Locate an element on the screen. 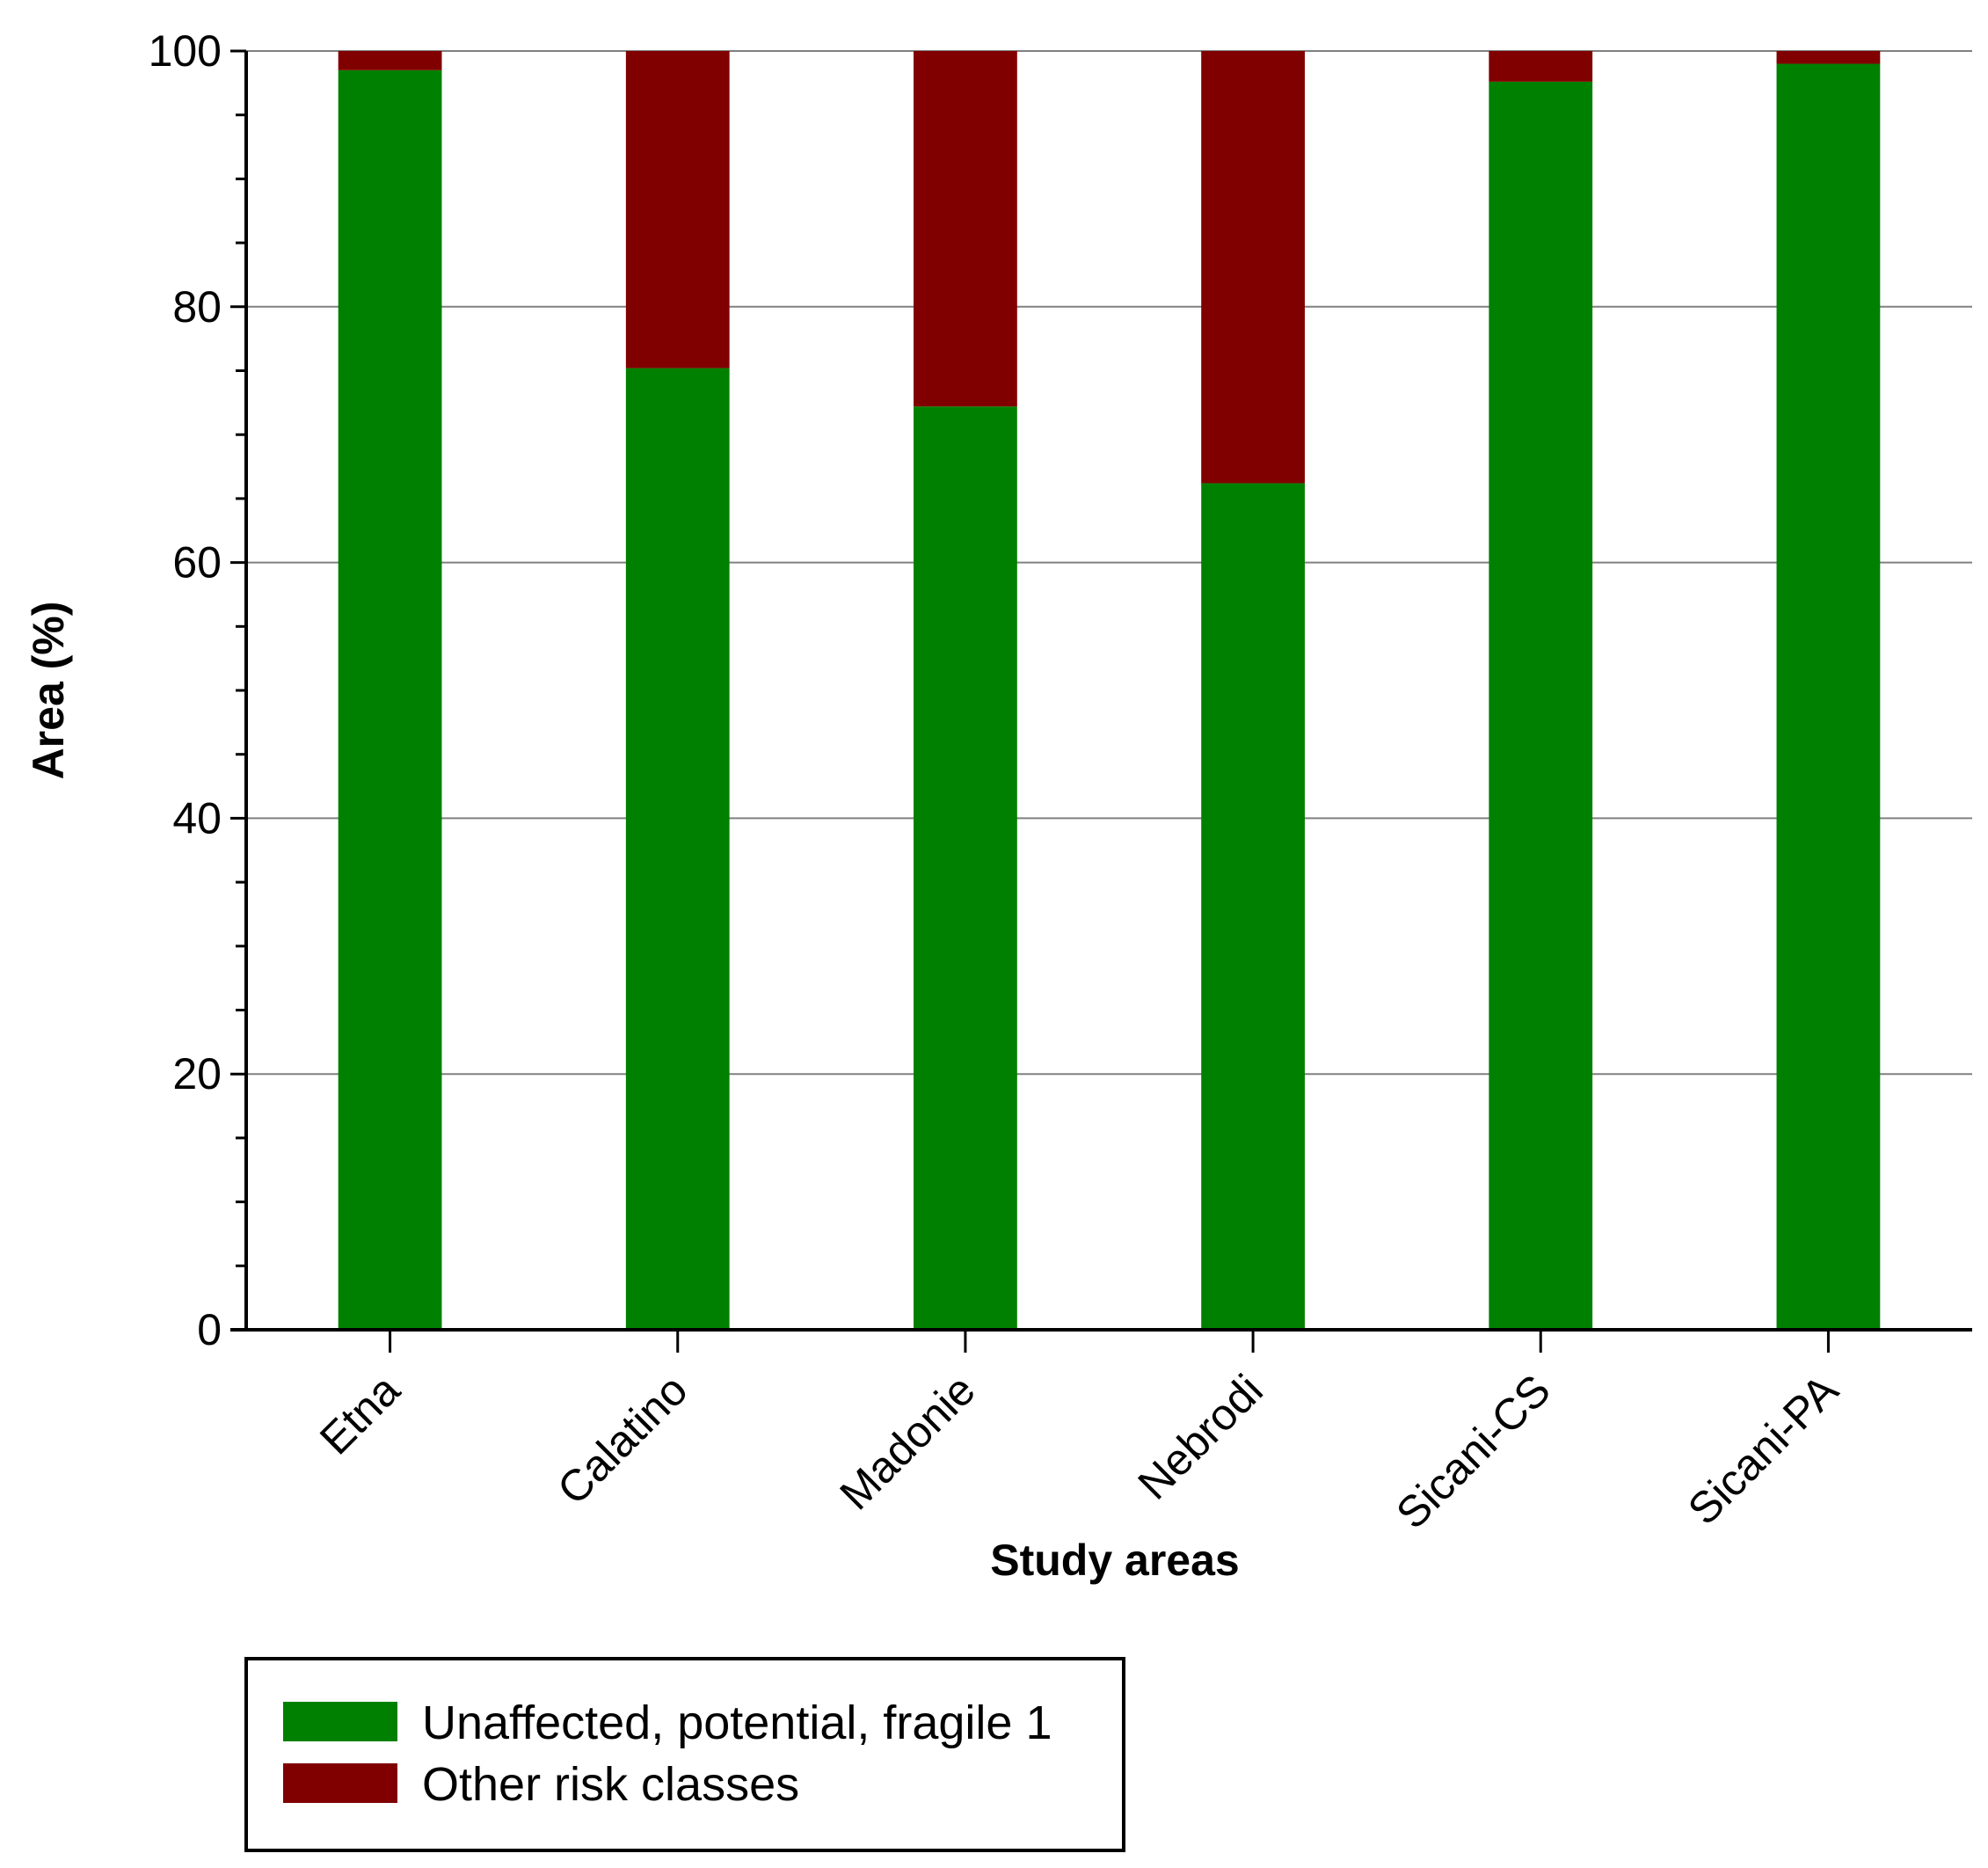 The image size is (1988, 1868). legend-swatch-unaffected is located at coordinates (340, 1721).